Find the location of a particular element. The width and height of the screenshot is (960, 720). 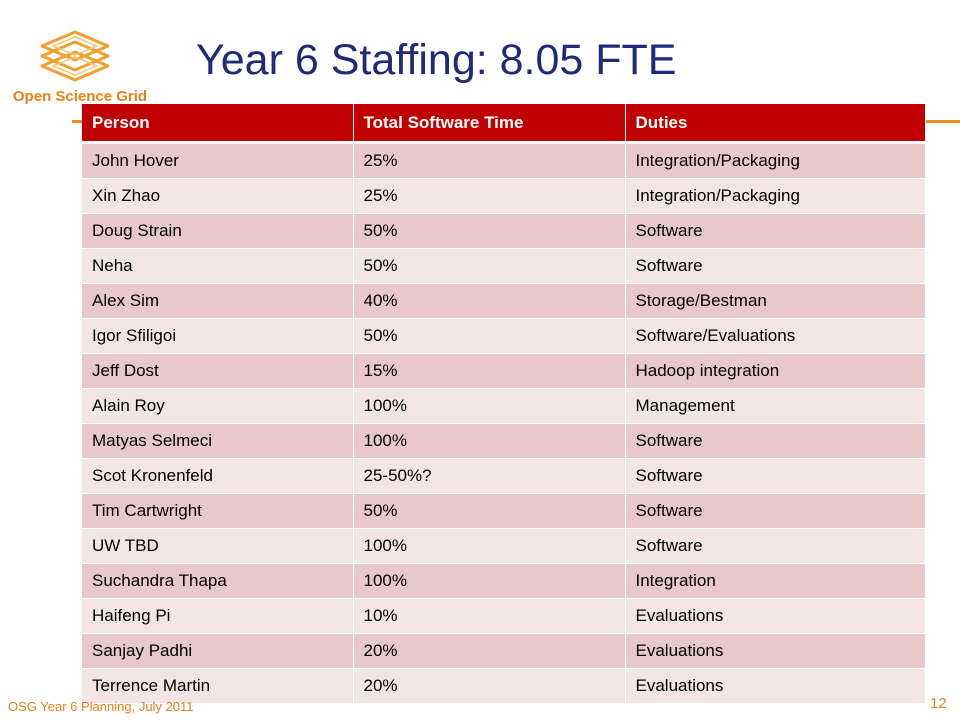

table-row: Igor Sfiligoi 50% Software/Evaluations is located at coordinates (504, 336).